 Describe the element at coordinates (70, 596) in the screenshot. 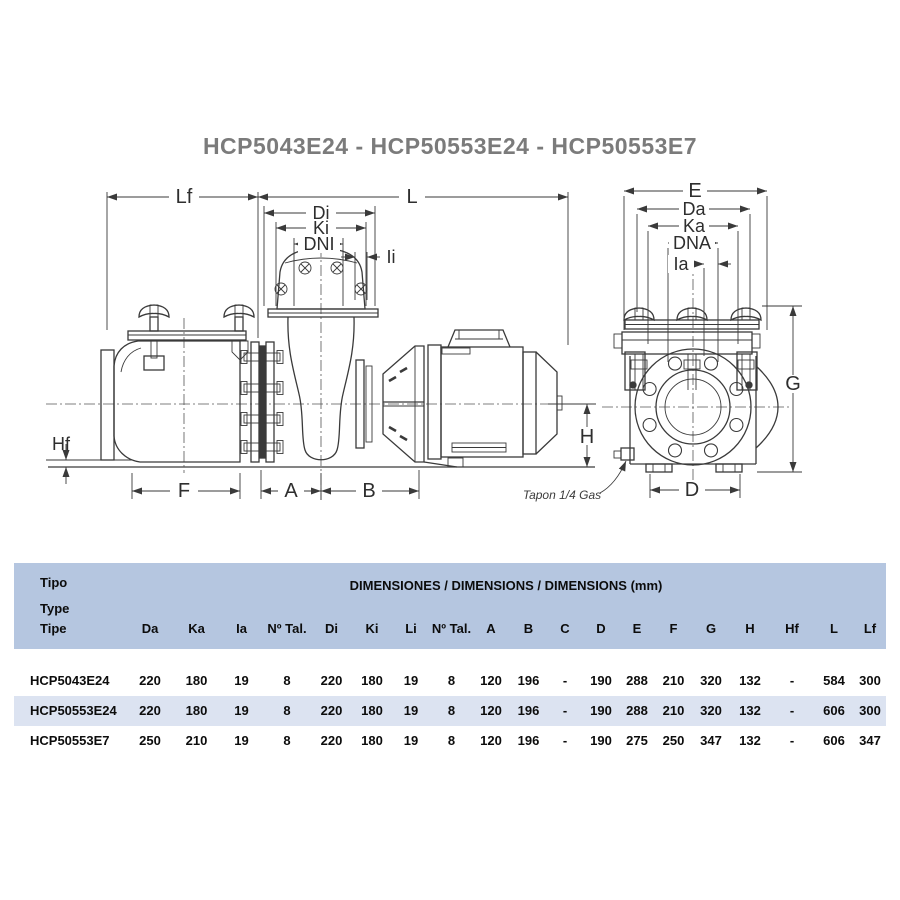

I see `type-column-label: Tipo Type` at that location.